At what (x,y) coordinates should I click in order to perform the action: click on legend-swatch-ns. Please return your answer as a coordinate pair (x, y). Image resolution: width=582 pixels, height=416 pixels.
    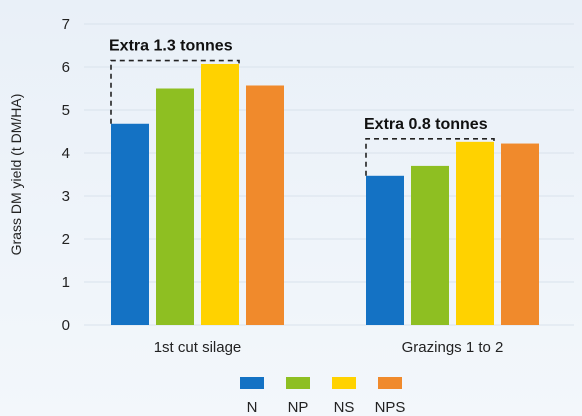
    Looking at the image, I should click on (344, 383).